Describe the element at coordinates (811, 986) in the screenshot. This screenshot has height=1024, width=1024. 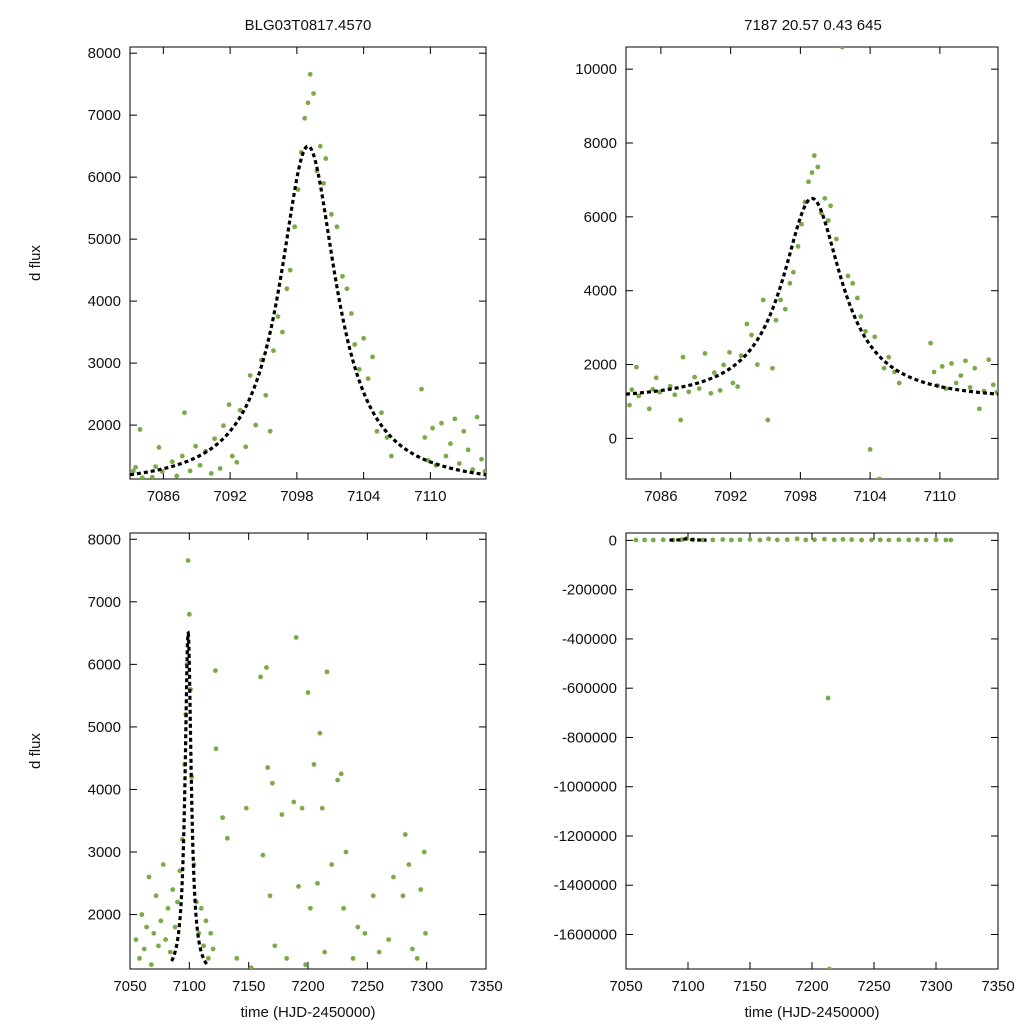
I see `x-tick-label: 7200` at that location.